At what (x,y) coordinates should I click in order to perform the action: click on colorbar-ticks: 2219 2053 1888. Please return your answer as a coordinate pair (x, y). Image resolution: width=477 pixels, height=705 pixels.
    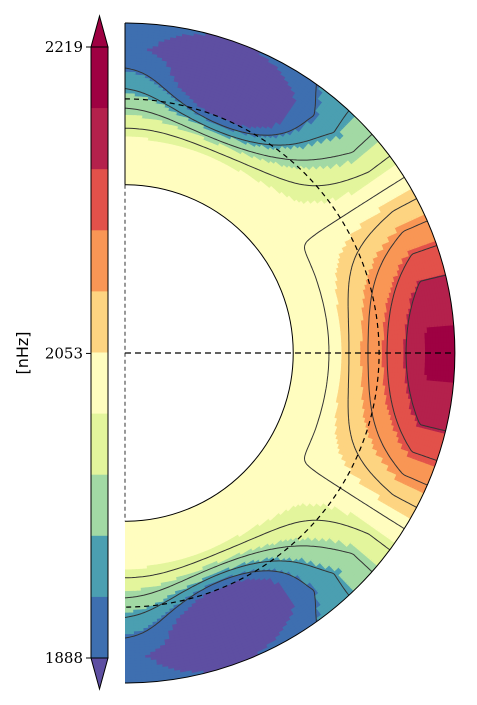
    Looking at the image, I should click on (68, 352).